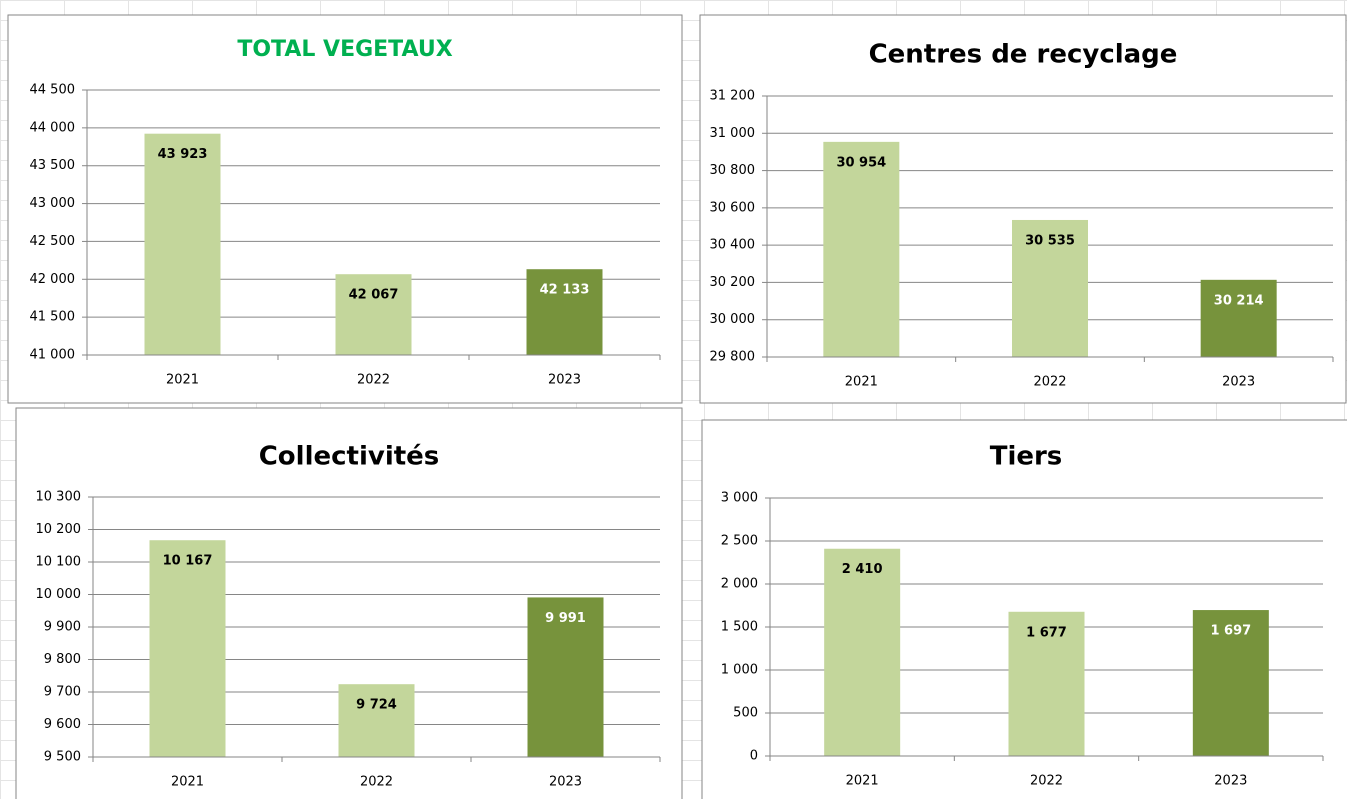 The width and height of the screenshot is (1347, 799). What do you see at coordinates (739, 584) in the screenshot?
I see `y-tick-label: 2 000` at bounding box center [739, 584].